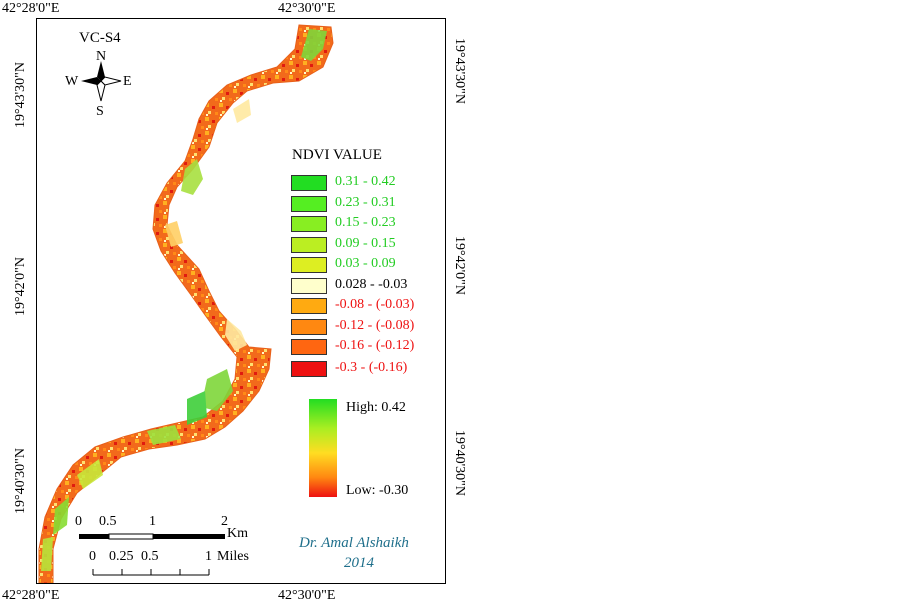 This screenshot has width=902, height=607. I want to click on legend-label: 0.028 - -0.03, so click(371, 284).